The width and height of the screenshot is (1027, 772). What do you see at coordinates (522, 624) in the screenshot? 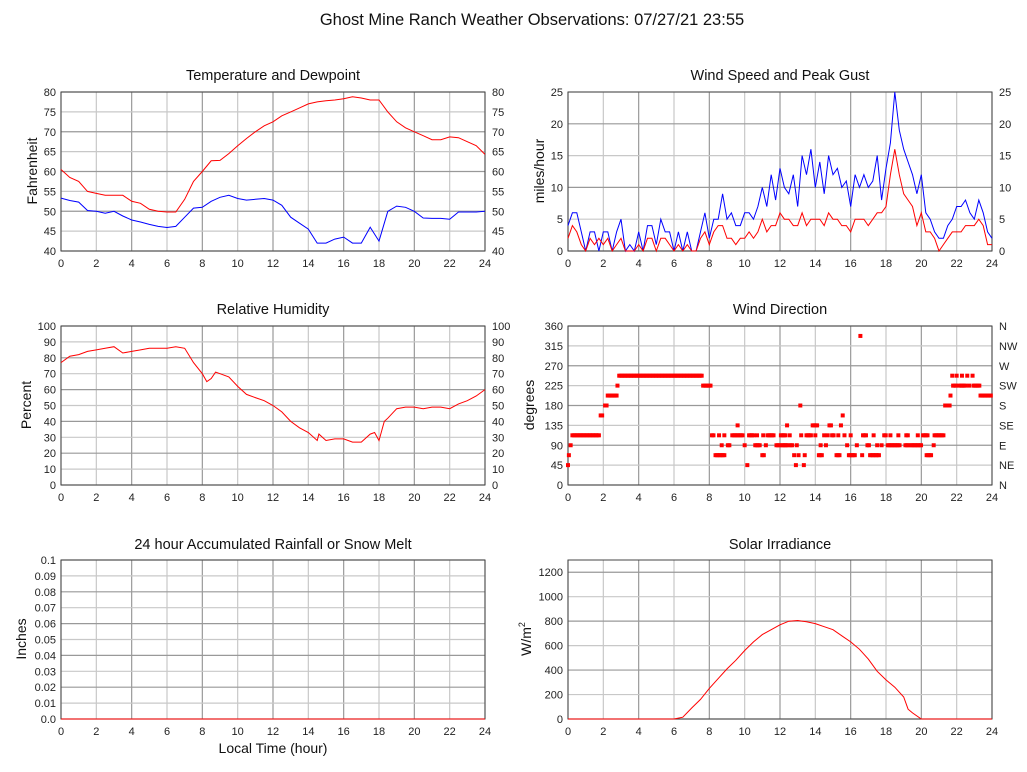
I see `ylabel-solar-superscript: 2` at bounding box center [522, 624].